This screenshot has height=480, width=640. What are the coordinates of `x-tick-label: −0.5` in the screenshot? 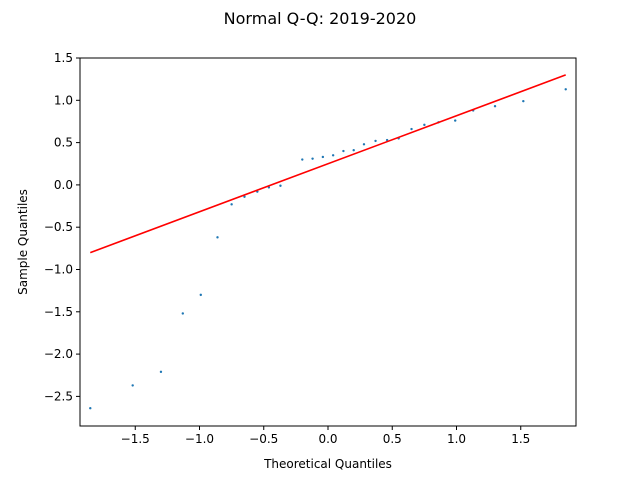 It's located at (263, 439).